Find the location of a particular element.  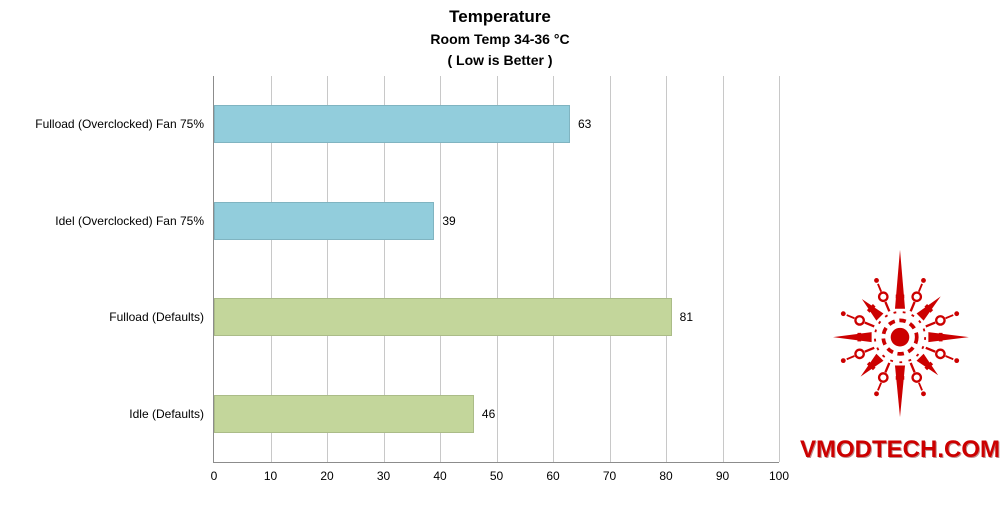

value-label: 39 is located at coordinates (449, 220).